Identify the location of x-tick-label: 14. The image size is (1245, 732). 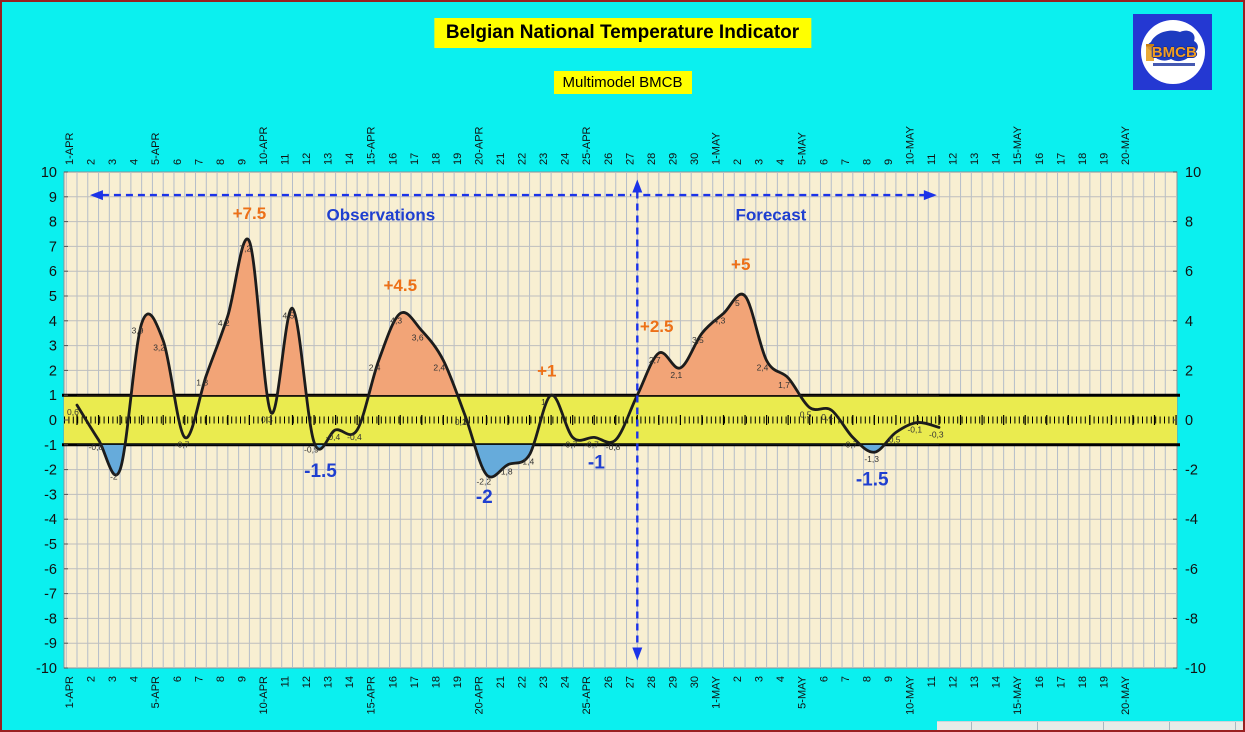
(997, 682).